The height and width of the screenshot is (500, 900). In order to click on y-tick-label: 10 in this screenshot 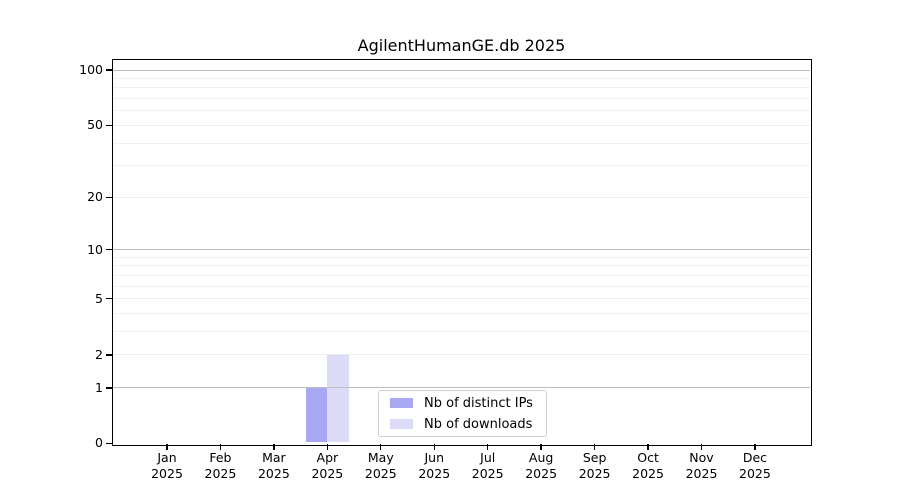, I will do `click(95, 249)`.